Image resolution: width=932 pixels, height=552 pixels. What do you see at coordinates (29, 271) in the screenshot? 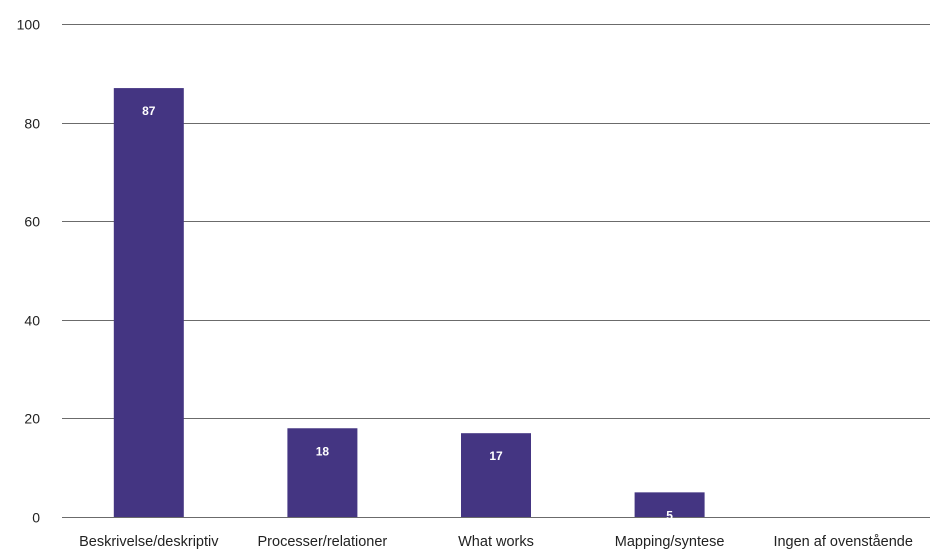
I see `y-axis-tick-labels: 0 20 40 60 80 100` at bounding box center [29, 271].